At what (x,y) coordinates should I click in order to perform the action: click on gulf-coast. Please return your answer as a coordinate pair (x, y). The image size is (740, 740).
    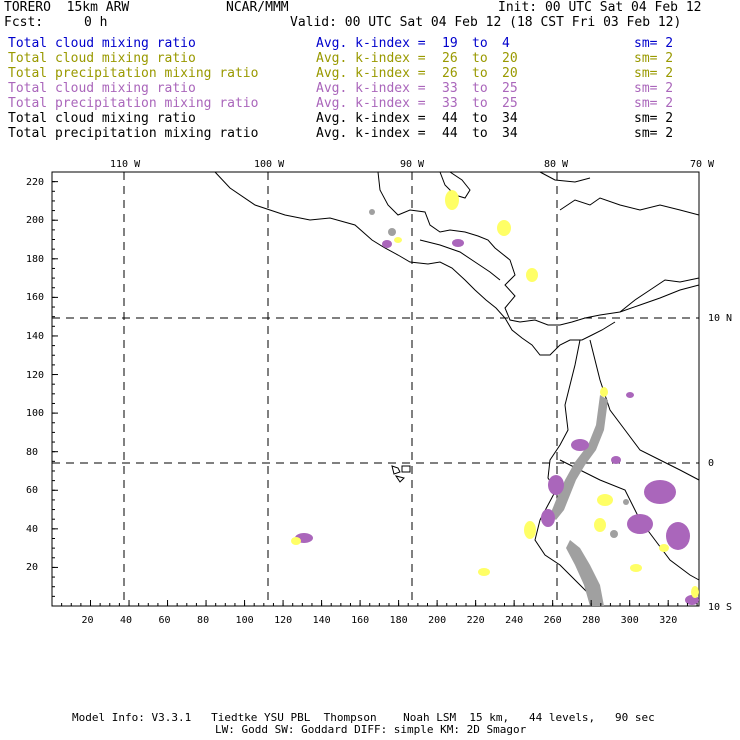
    Looking at the image, I should click on (499, 248).